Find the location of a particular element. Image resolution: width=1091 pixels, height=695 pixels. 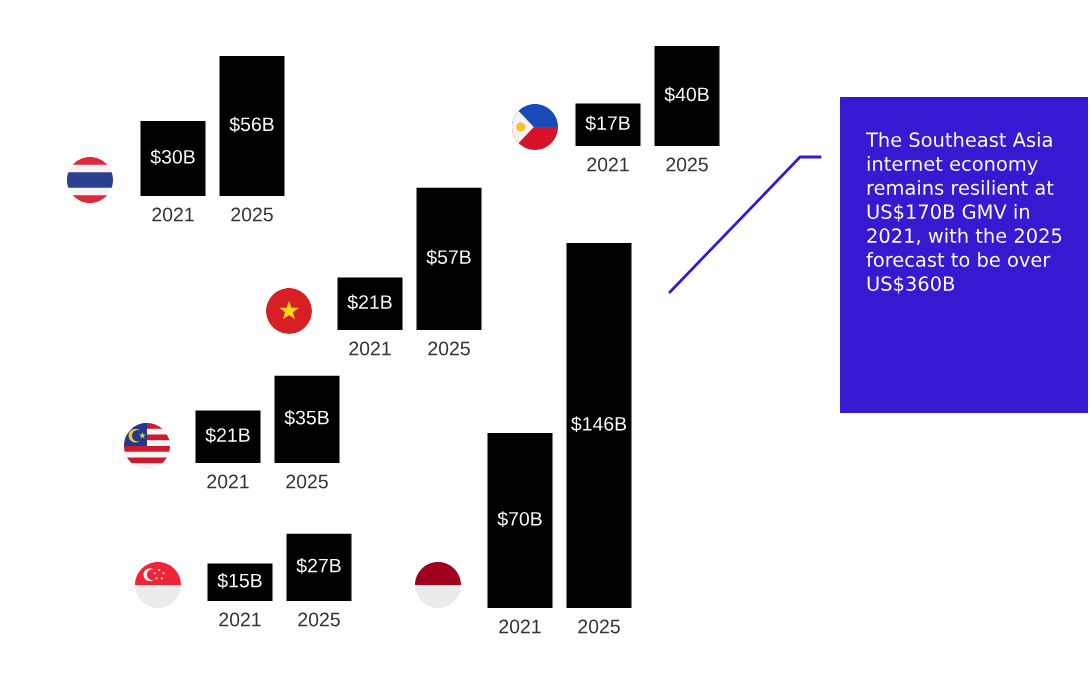

data-label: $30B is located at coordinates (172, 157).